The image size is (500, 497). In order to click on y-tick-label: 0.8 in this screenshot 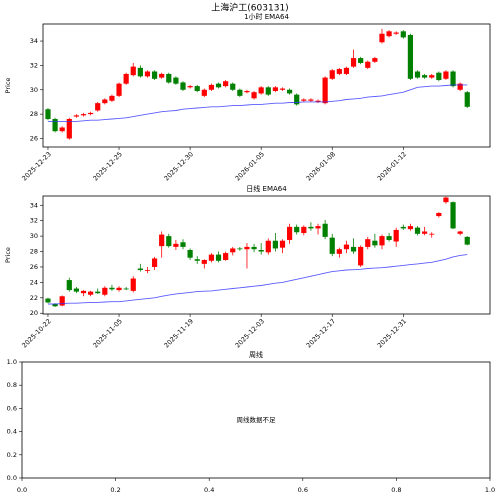, I will do `click(12, 385)`.